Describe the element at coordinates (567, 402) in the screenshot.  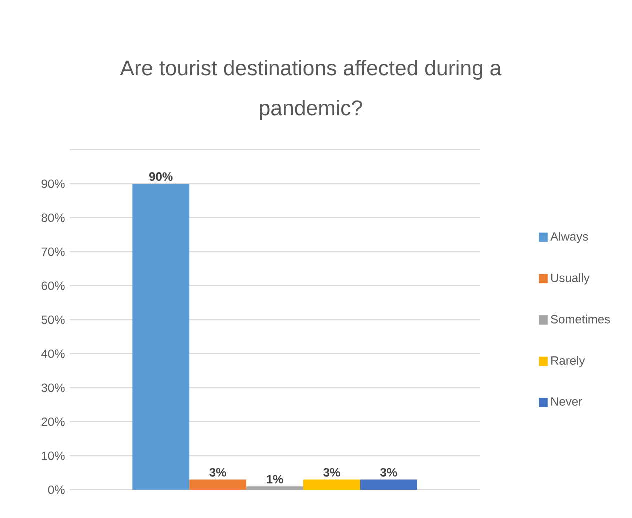
I see `legend-label: Never` at that location.